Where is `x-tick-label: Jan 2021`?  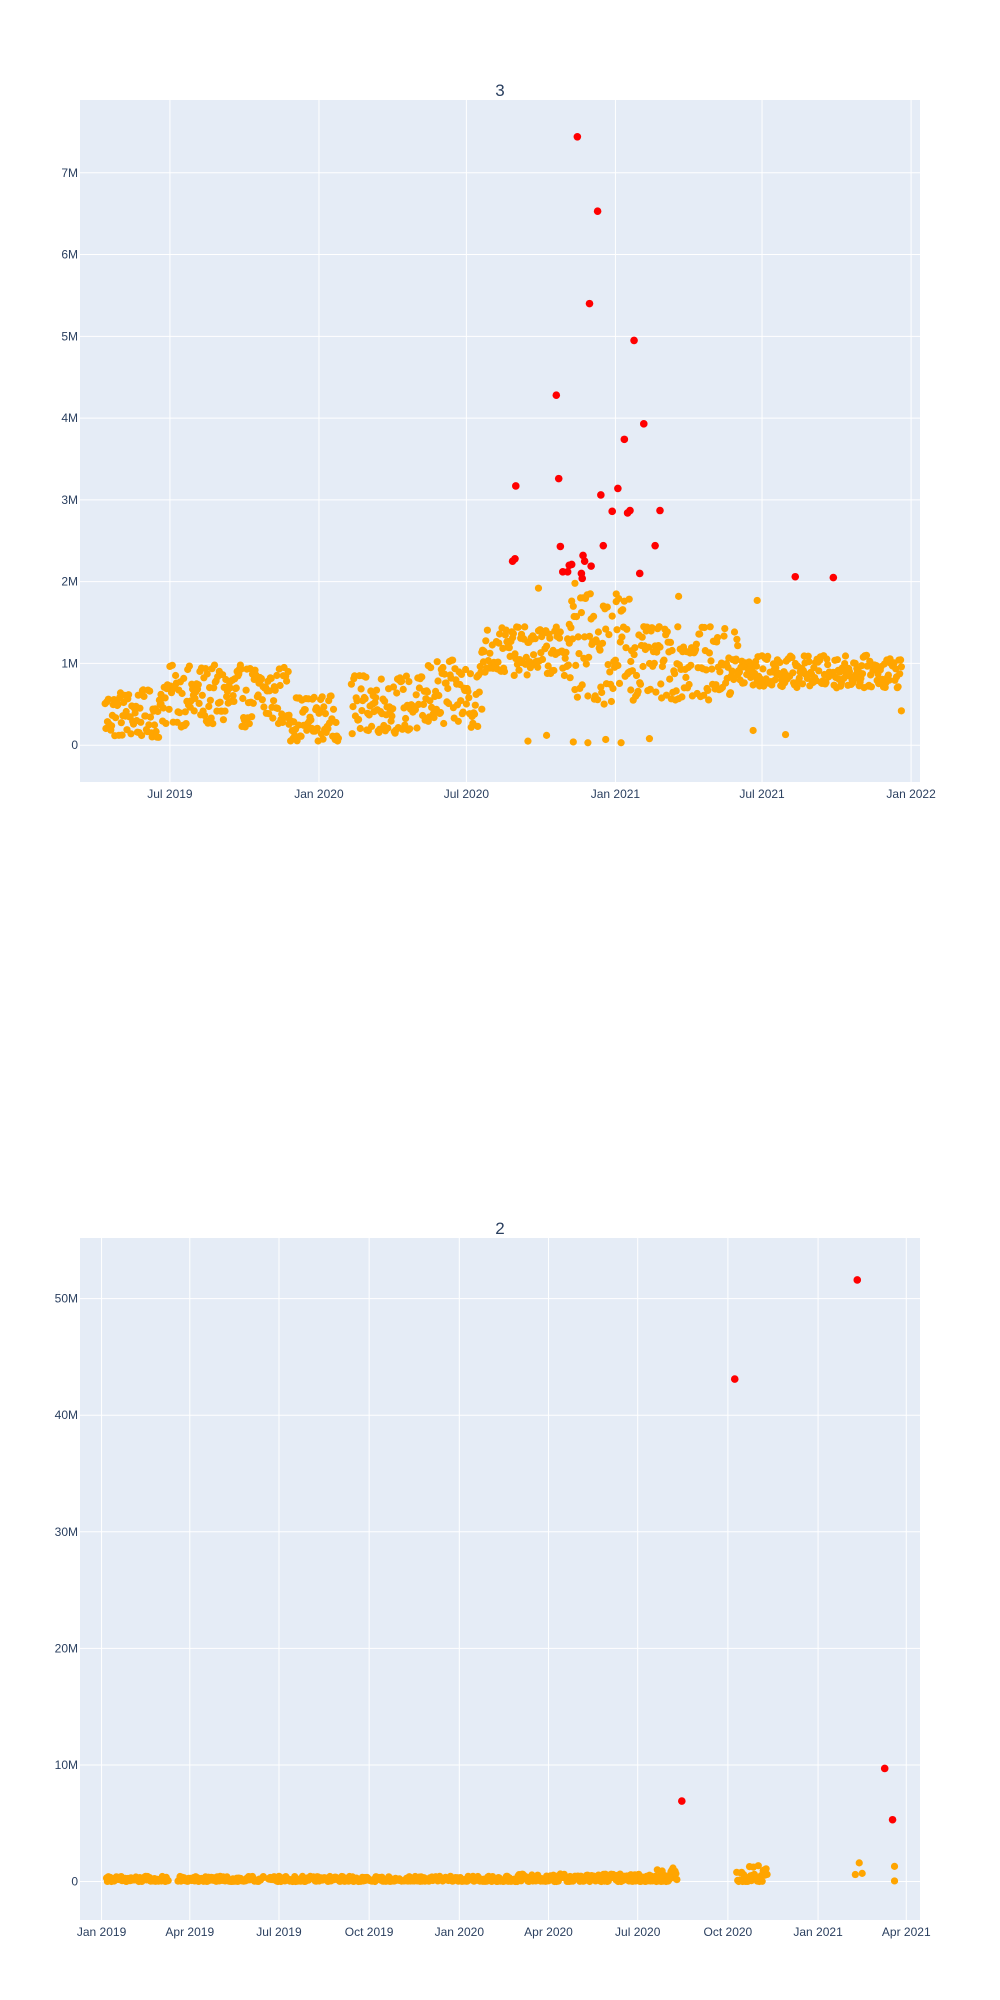
x-tick-label: Jan 2021 is located at coordinates (616, 794).